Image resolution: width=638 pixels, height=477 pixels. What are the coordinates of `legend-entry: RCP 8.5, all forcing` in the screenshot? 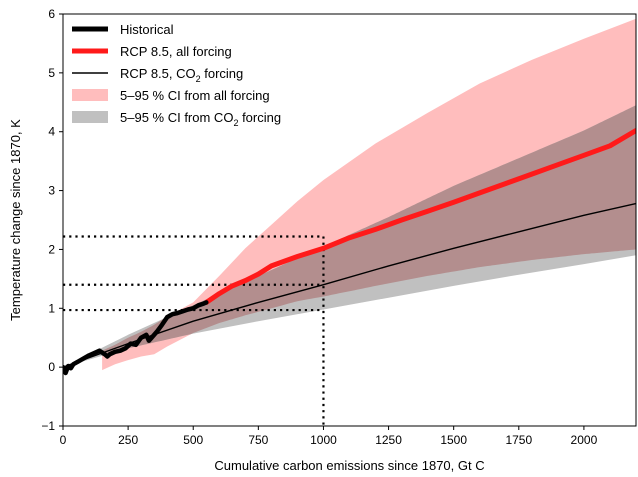 It's located at (152, 51).